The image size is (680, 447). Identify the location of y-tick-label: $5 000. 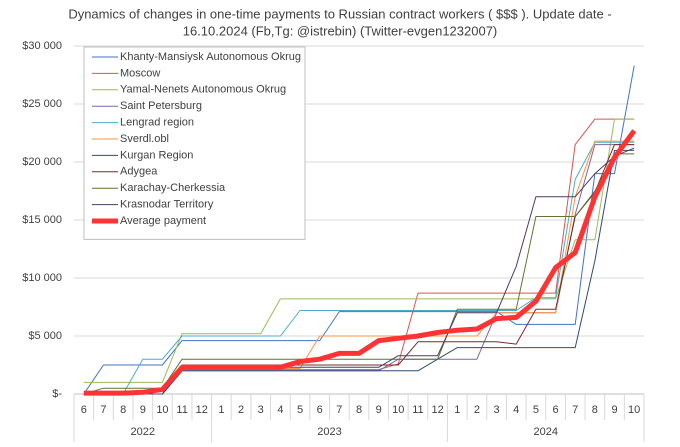
(45, 336).